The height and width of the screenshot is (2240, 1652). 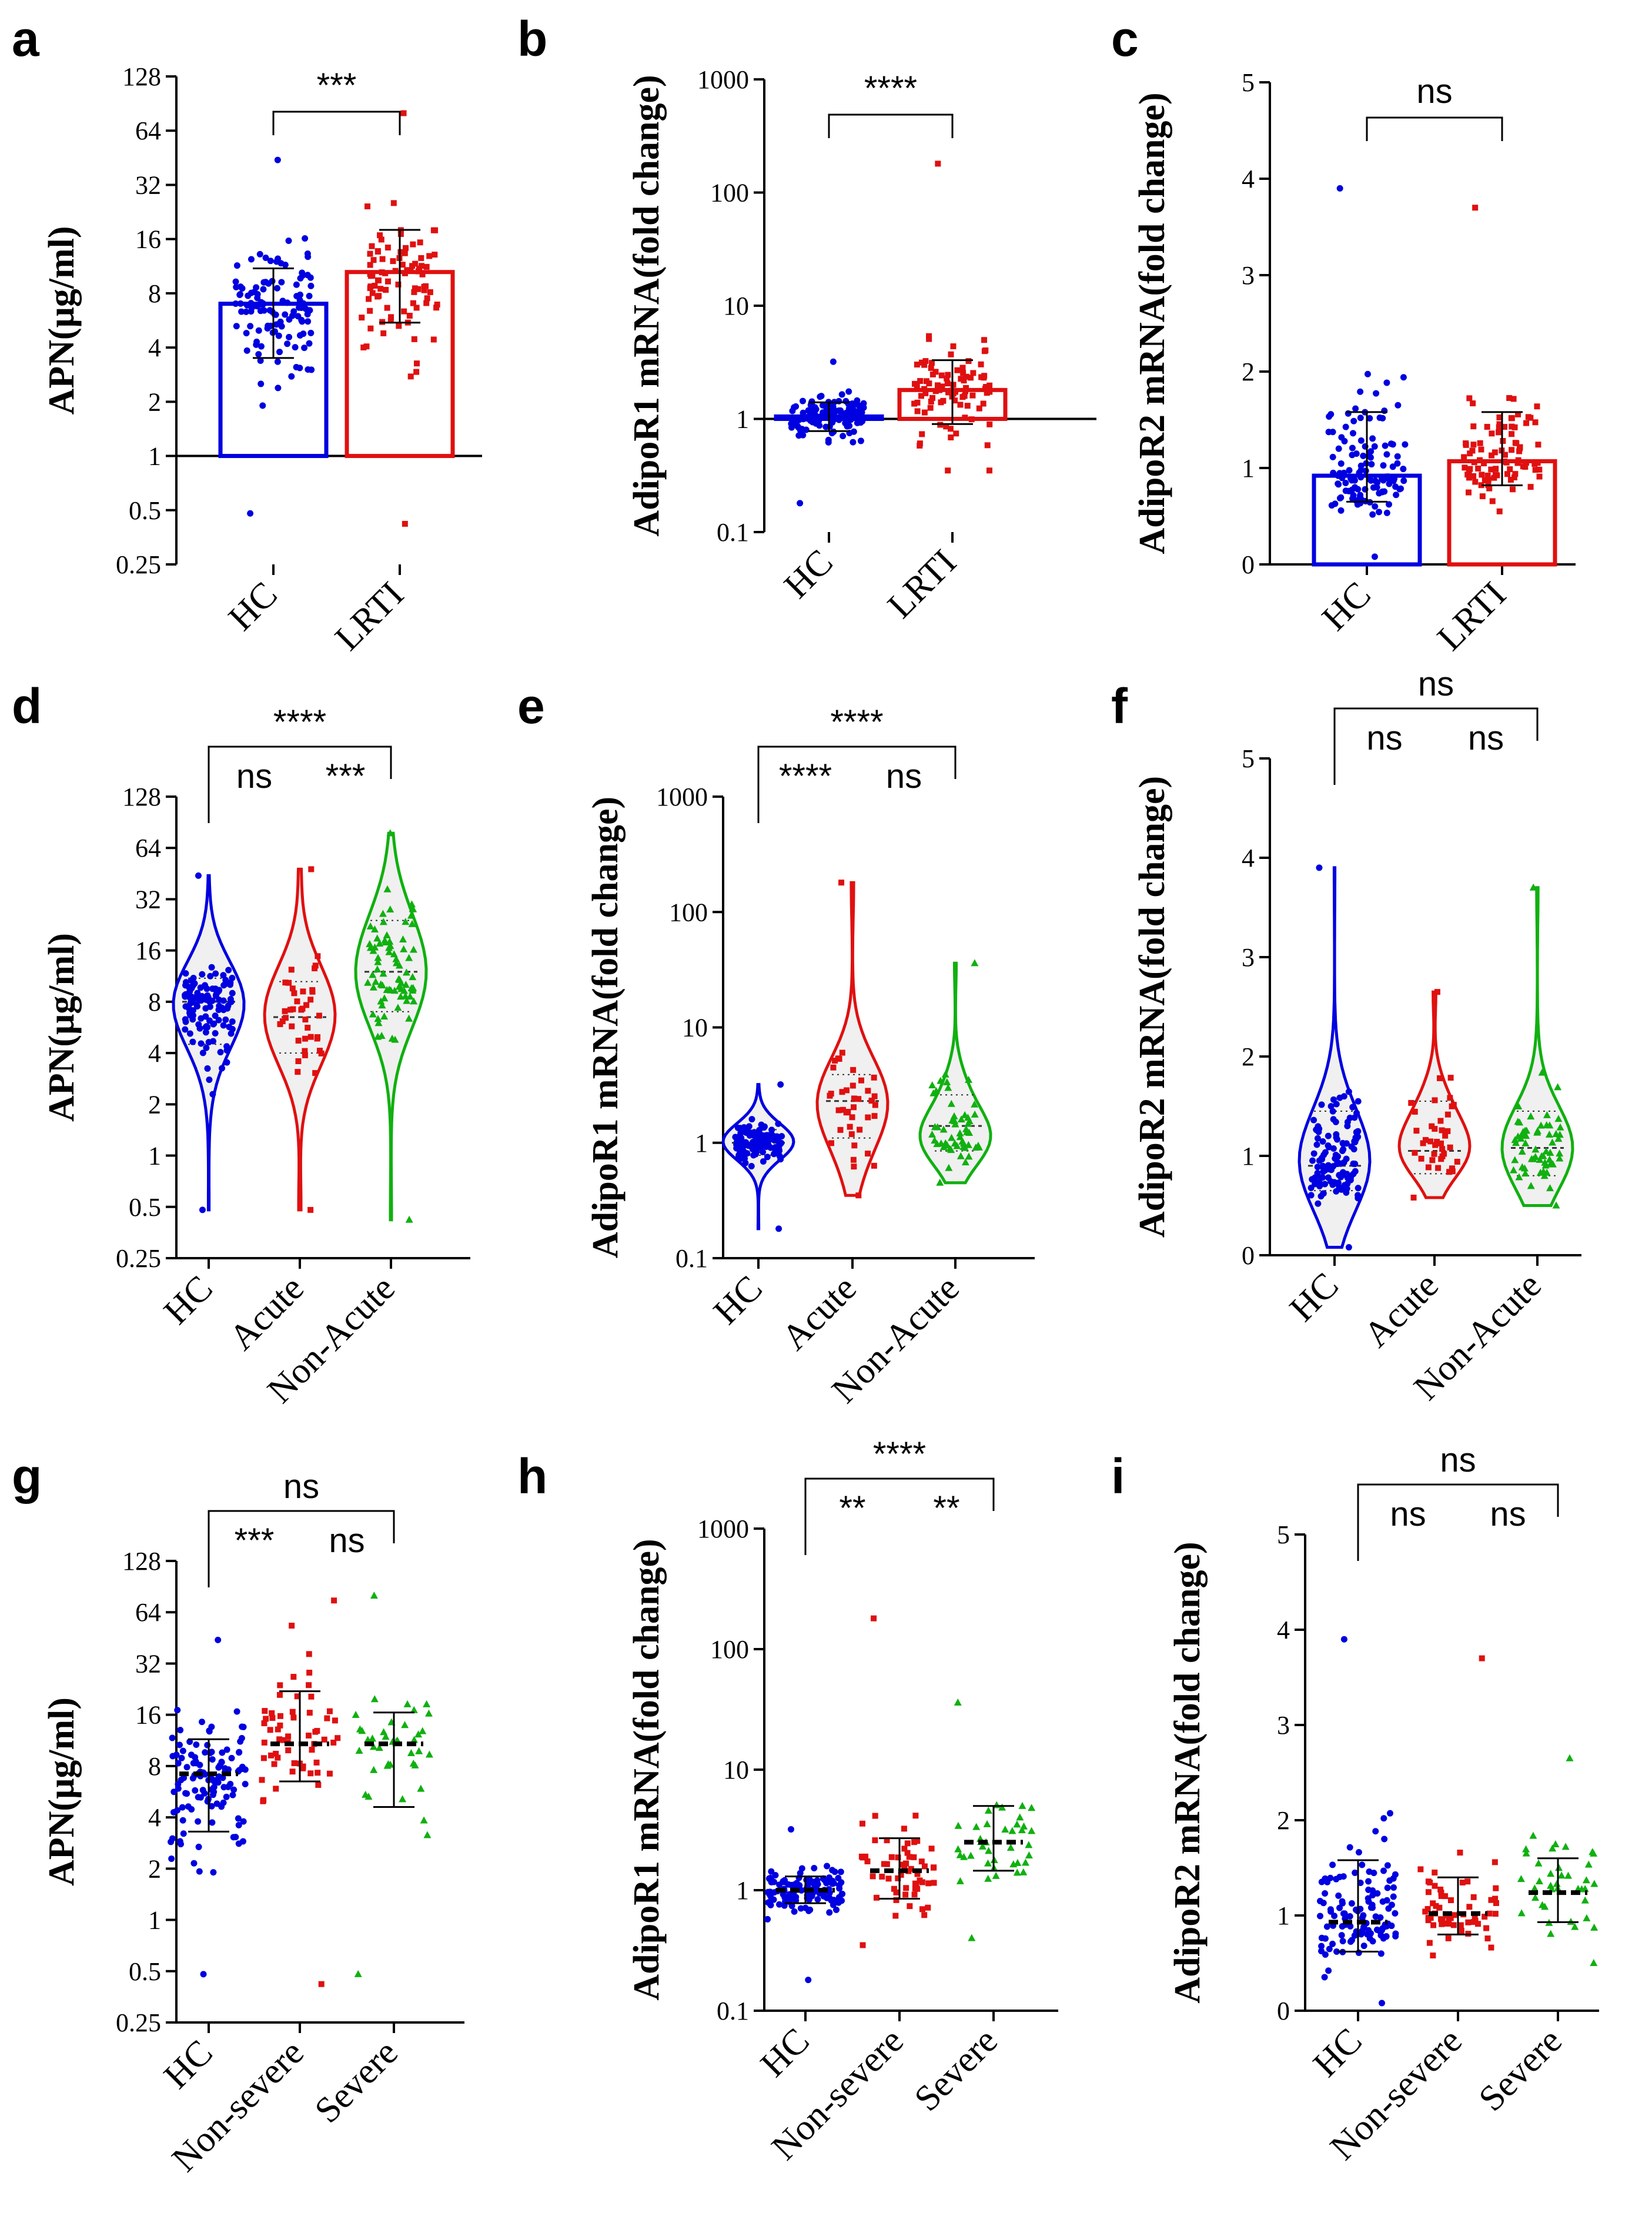 I want to click on series-non-severe, so click(x=1458, y=1807).